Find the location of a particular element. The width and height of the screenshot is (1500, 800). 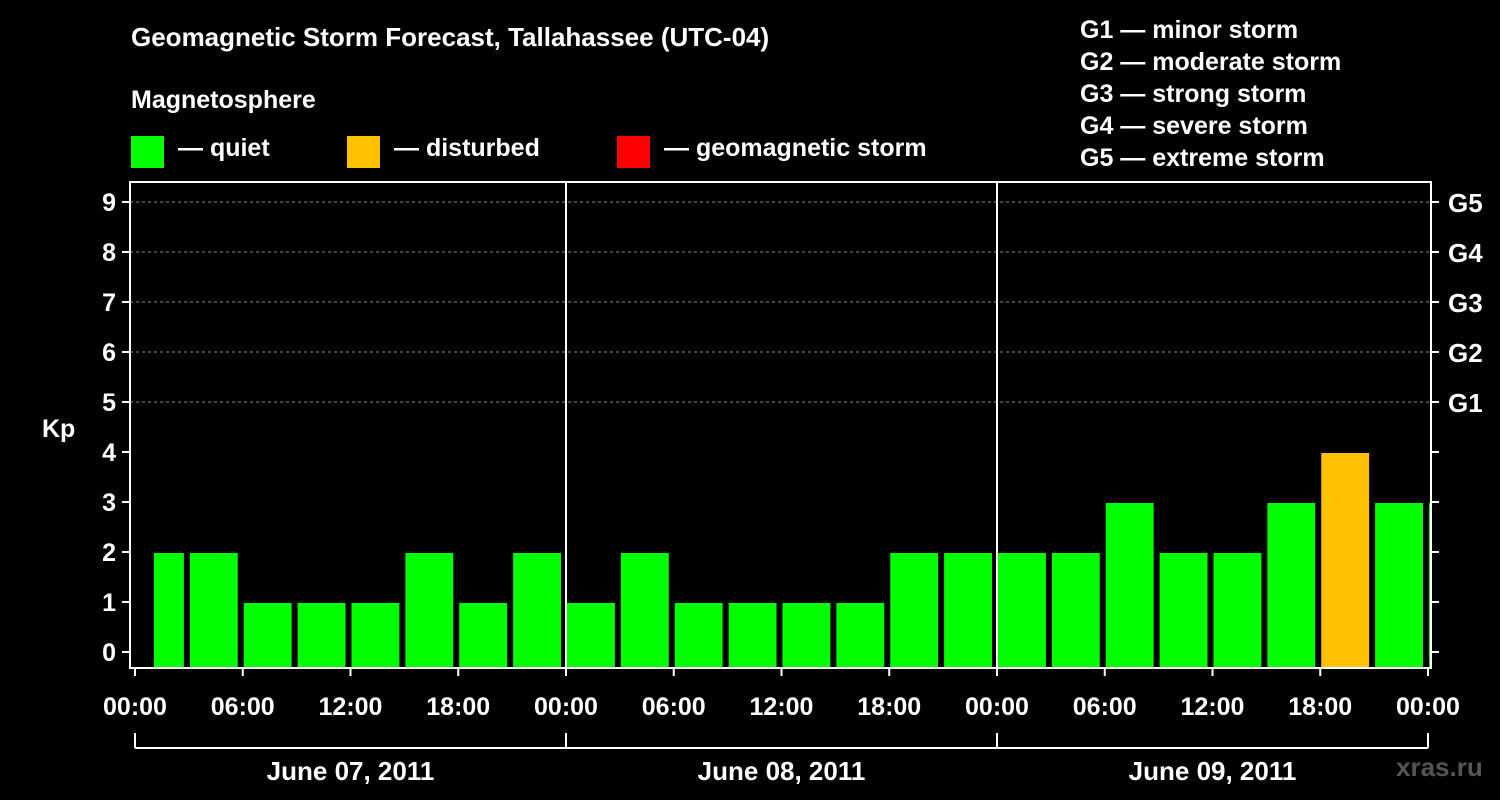

legend-item-disturbed: — disturbed is located at coordinates (462, 151).